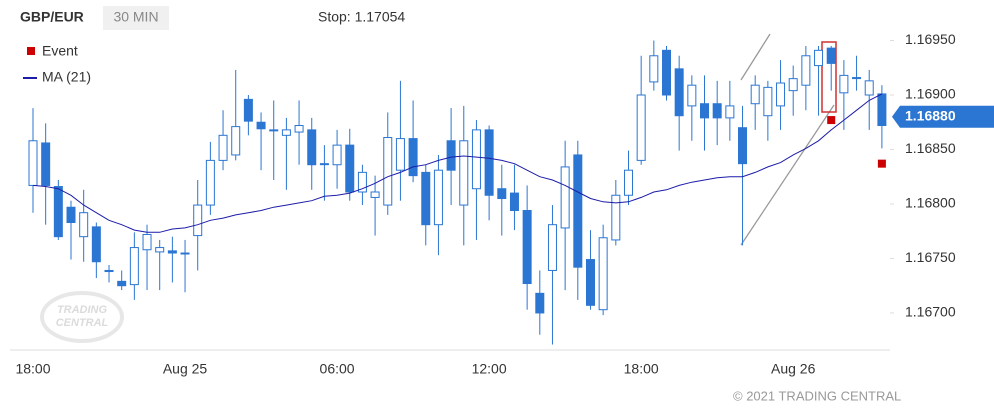  What do you see at coordinates (82, 310) in the screenshot?
I see `watermark-text: TRADING` at bounding box center [82, 310].